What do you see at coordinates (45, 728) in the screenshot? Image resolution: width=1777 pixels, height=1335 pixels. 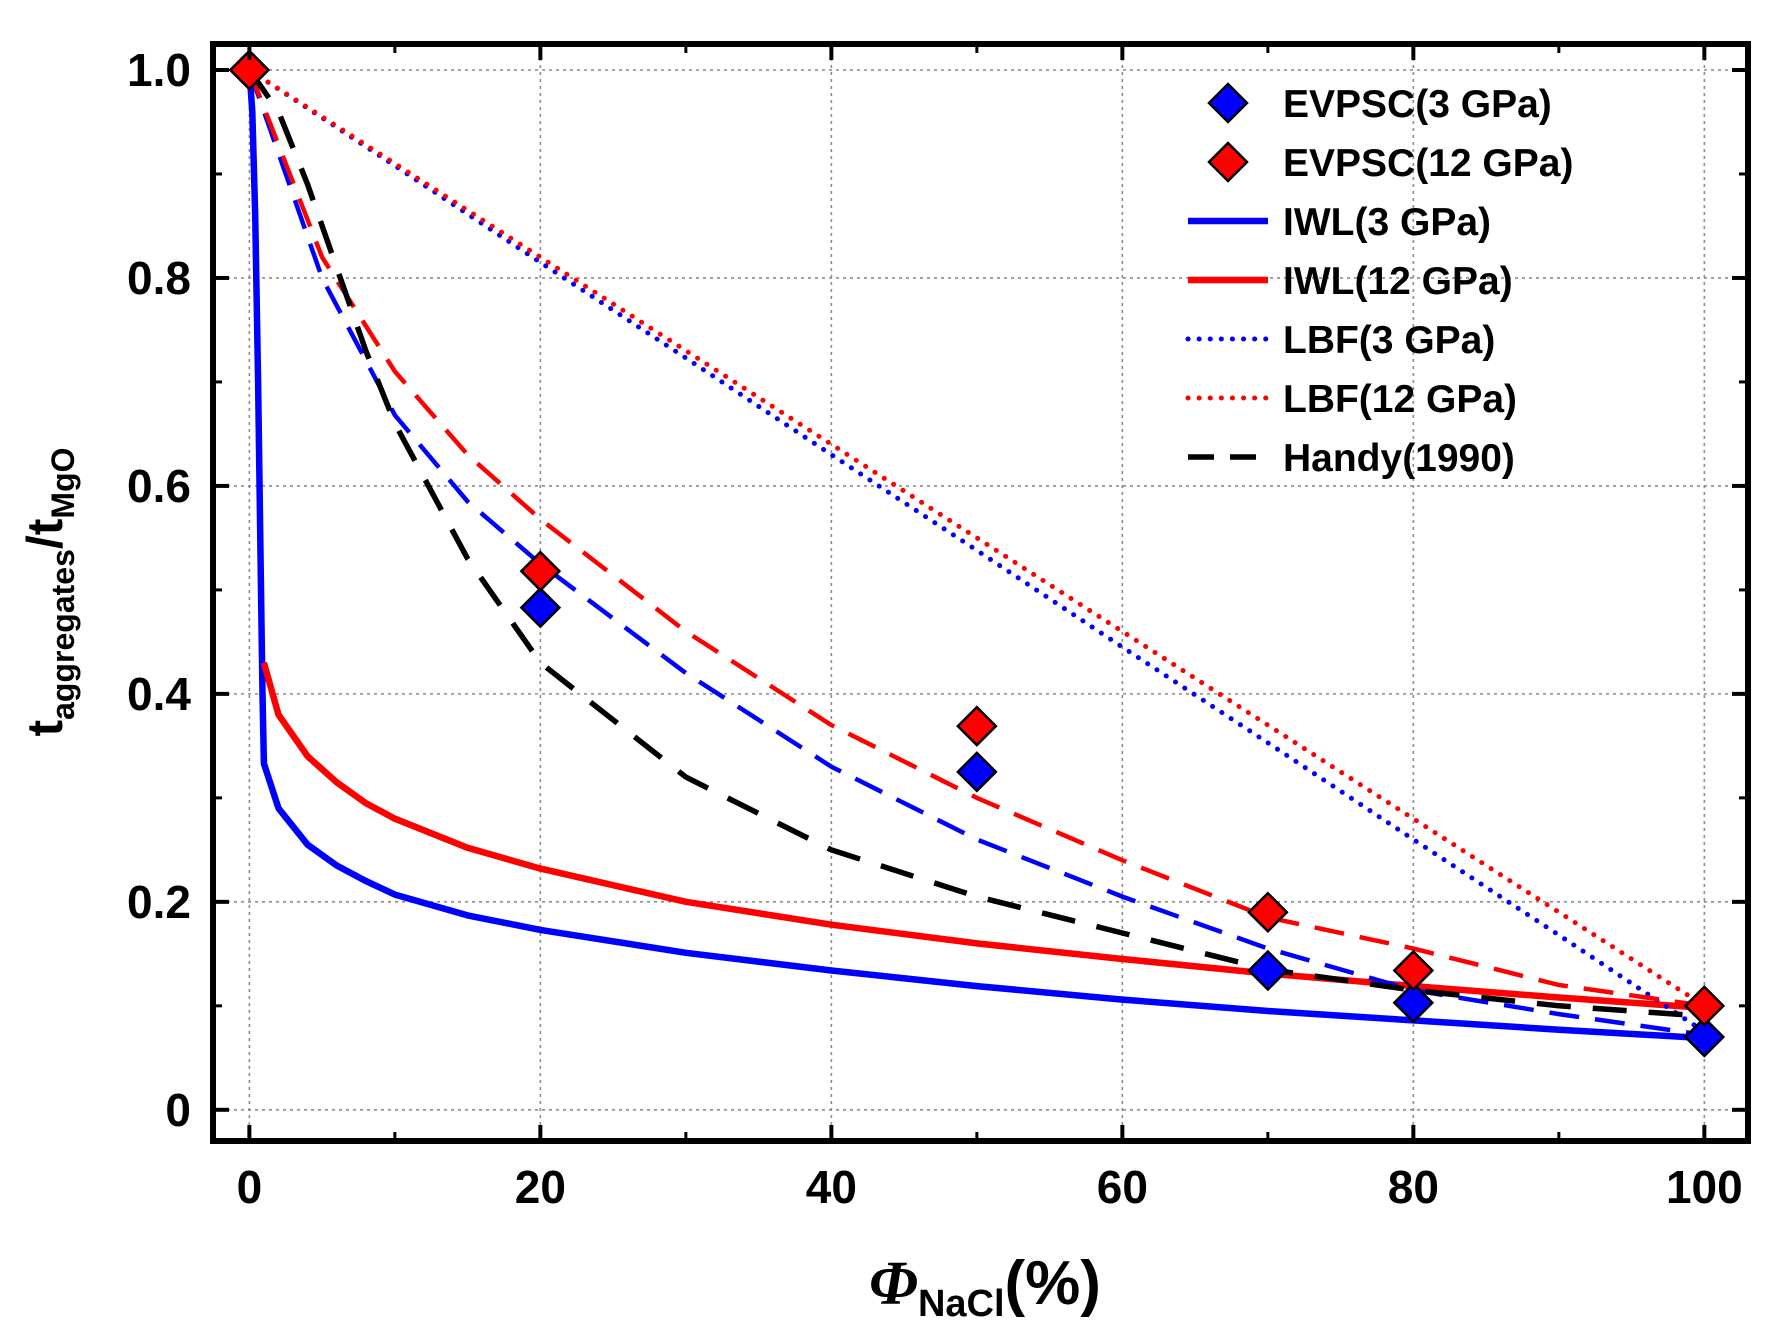 I see `y-axis-label-t: t` at bounding box center [45, 728].